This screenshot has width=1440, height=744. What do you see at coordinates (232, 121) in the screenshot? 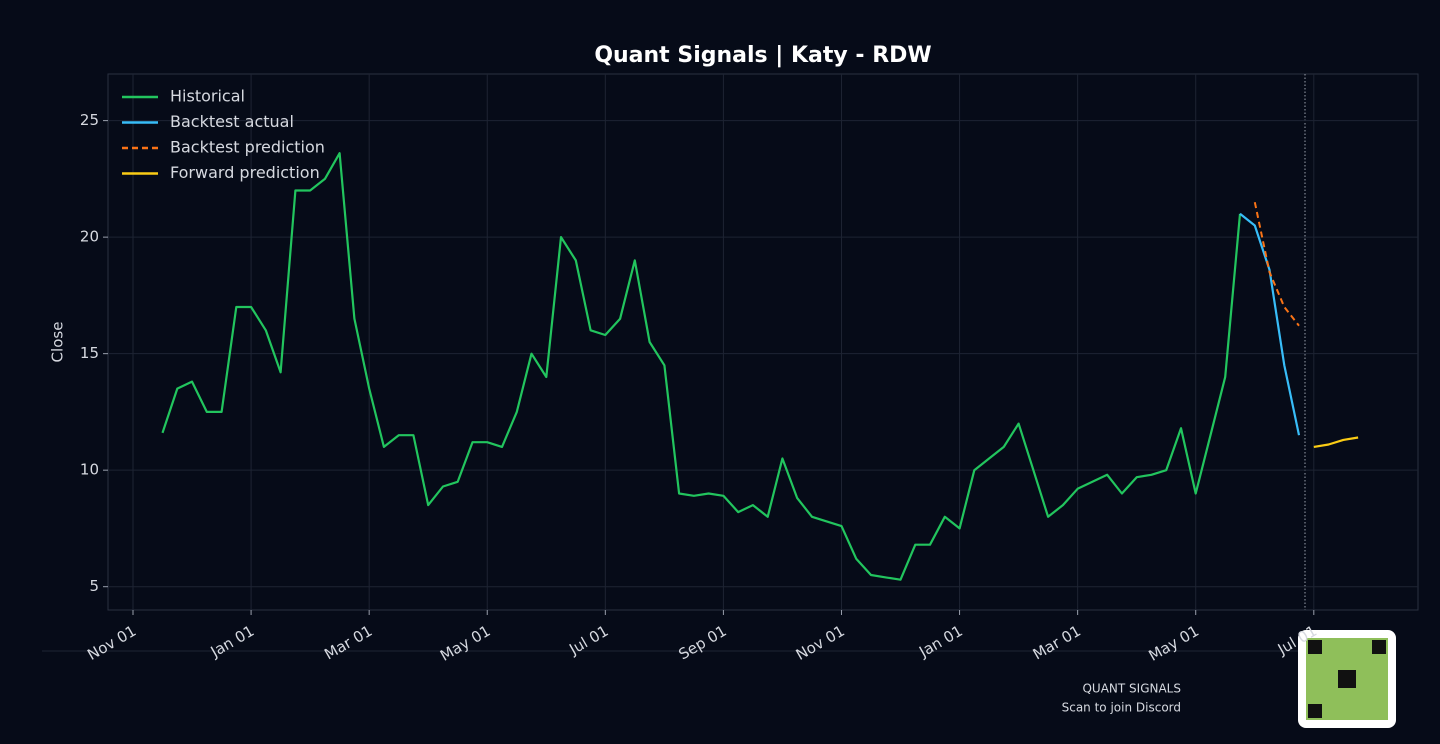
I see `legend-label: Backtest actual` at bounding box center [232, 121].